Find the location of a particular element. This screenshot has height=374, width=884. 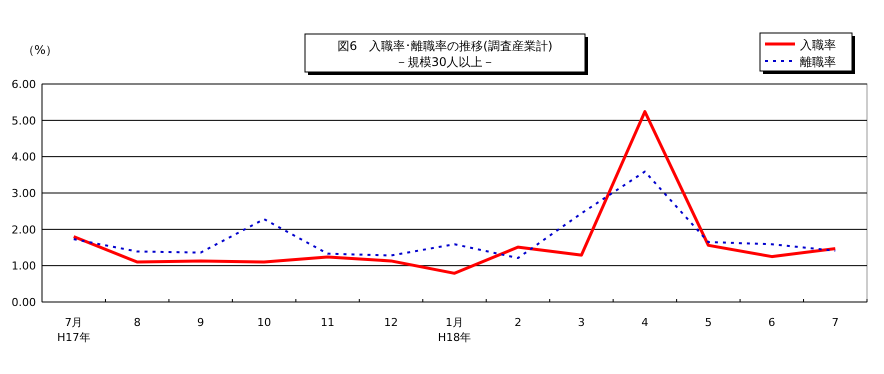

x-tick-label: 6 is located at coordinates (772, 322).